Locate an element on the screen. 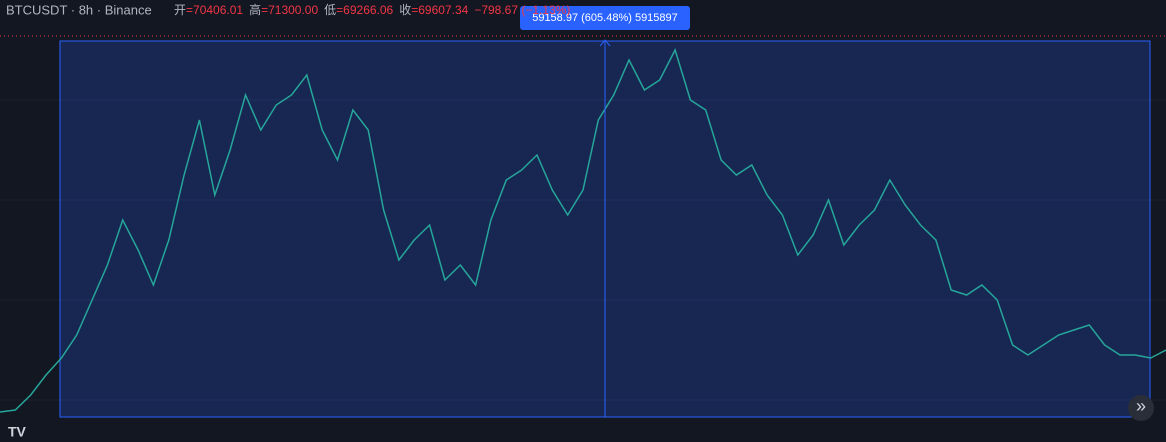 This screenshot has width=1166, height=442. ohlc-label: 低 is located at coordinates (330, 10).